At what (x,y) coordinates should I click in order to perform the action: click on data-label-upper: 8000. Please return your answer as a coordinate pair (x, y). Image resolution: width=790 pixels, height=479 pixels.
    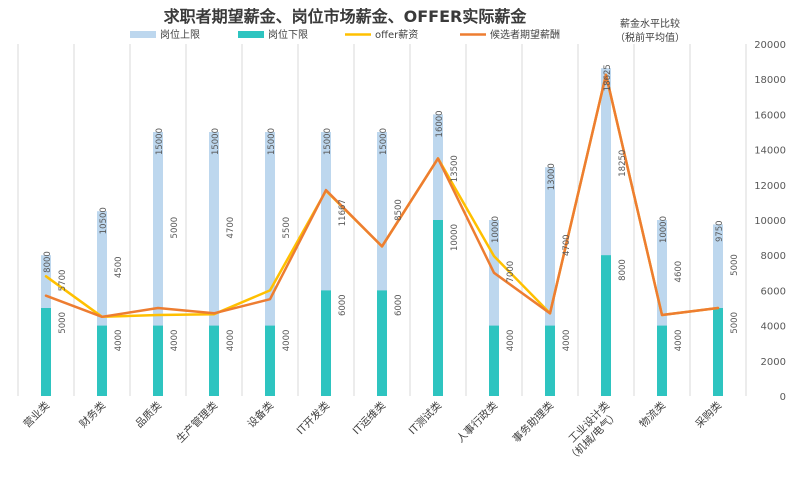
    Looking at the image, I should click on (48, 262).